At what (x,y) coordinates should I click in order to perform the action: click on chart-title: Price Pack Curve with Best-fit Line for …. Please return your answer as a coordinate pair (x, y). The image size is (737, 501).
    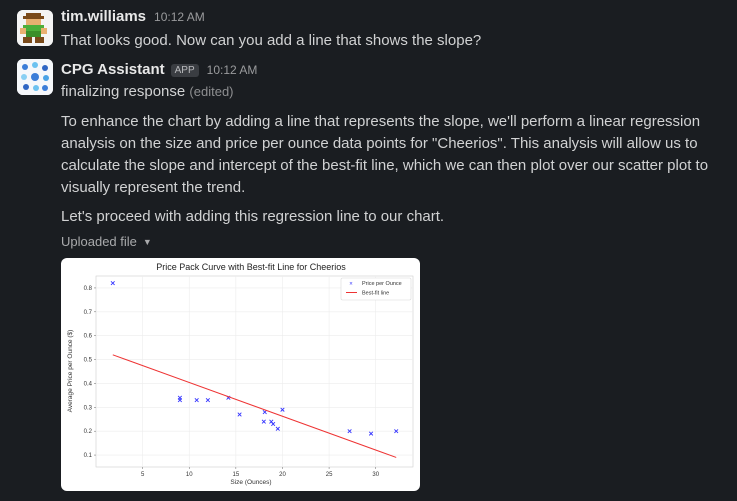
    Looking at the image, I should click on (251, 267).